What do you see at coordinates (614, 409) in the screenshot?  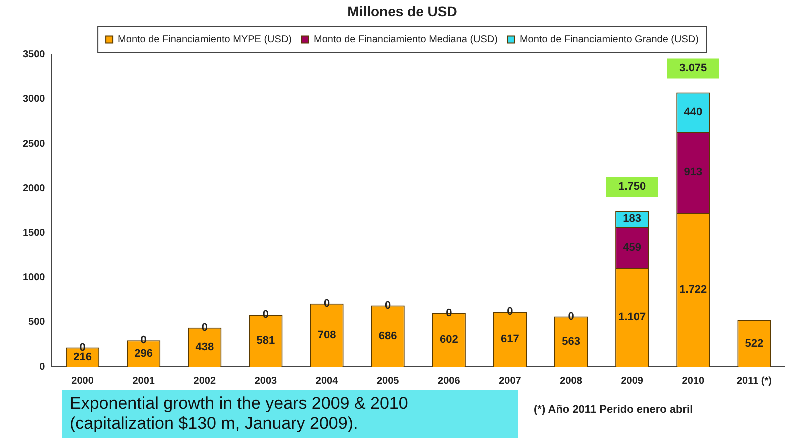 I see `text: (*) Año 2011 Perido enero abril` at bounding box center [614, 409].